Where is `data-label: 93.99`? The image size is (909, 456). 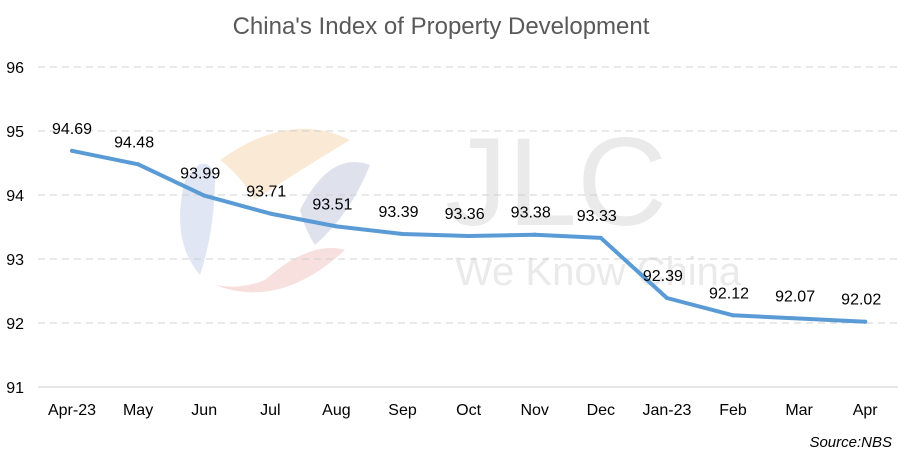 data-label: 93.99 is located at coordinates (200, 174).